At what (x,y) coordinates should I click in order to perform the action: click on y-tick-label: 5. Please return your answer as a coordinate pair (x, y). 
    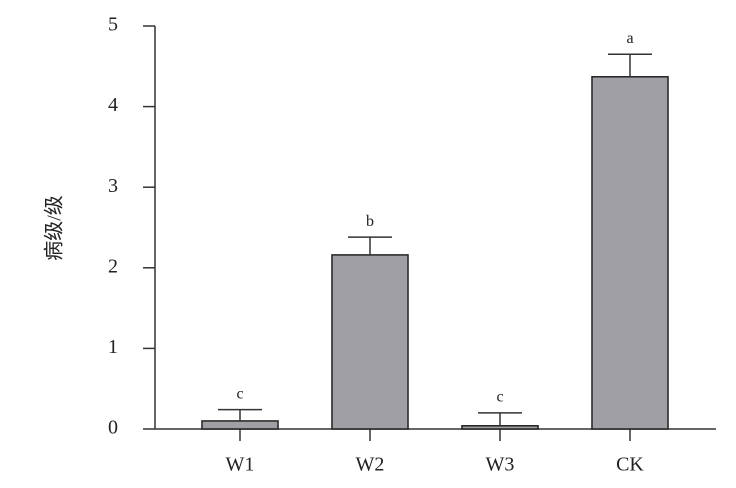
    Looking at the image, I should click on (113, 25).